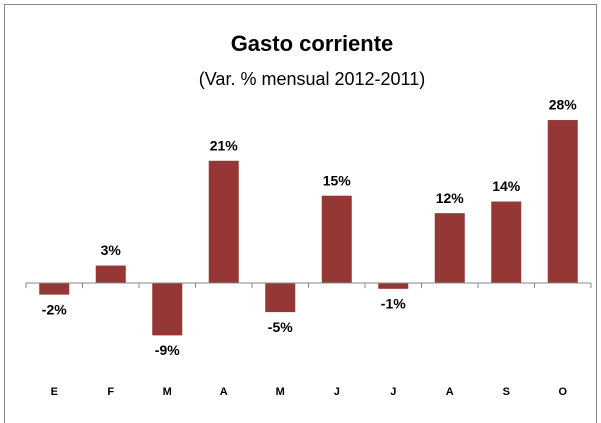 The width and height of the screenshot is (601, 423). What do you see at coordinates (506, 186) in the screenshot?
I see `value-label: 14%` at bounding box center [506, 186].